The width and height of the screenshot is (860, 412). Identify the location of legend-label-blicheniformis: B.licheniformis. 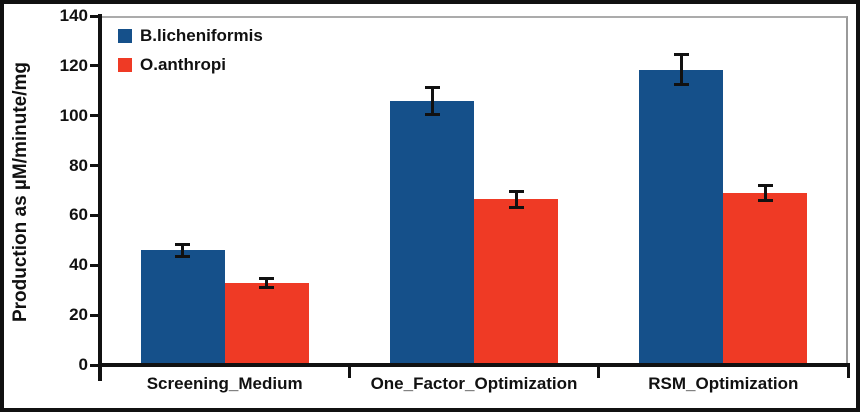
(201, 35).